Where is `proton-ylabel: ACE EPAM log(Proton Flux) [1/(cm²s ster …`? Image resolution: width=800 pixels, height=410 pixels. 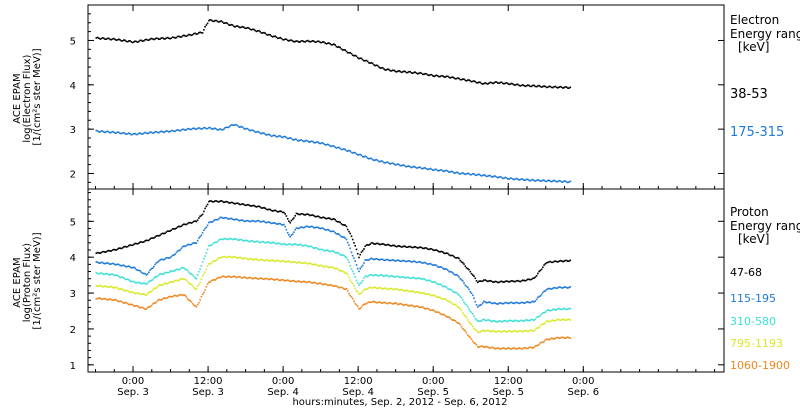
proton-ylabel: ACE EPAM log(Proton Flux) [1/(cm²s ster … is located at coordinates (27, 280).